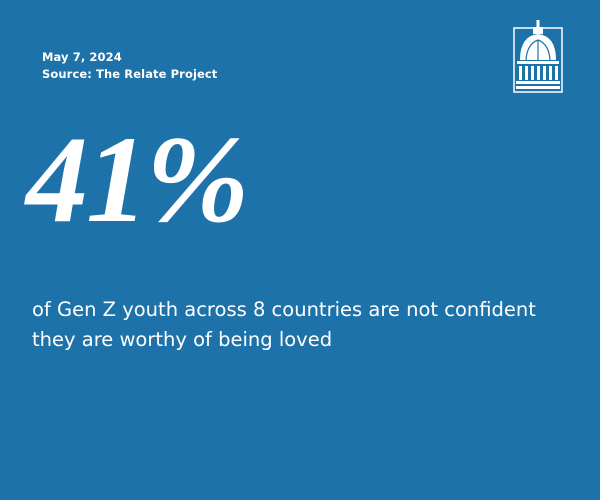 The width and height of the screenshot is (600, 500). Describe the element at coordinates (137, 179) in the screenshot. I see `headline-stat: 41%` at that location.